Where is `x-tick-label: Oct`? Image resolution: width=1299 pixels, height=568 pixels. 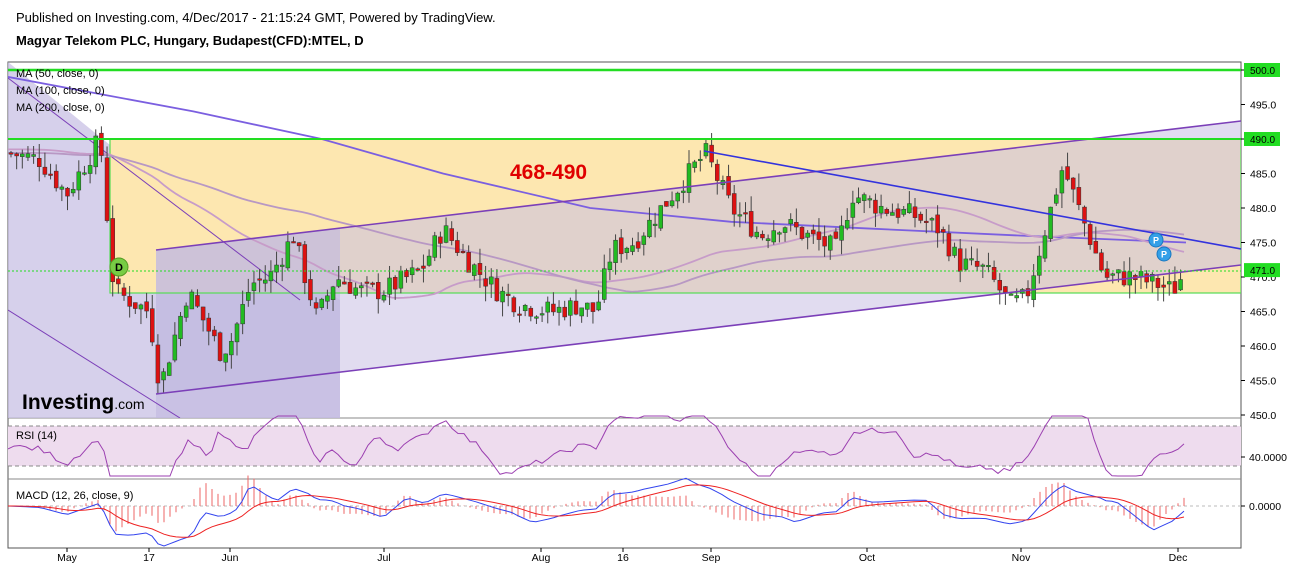
x-tick-label: Oct is located at coordinates (867, 558).